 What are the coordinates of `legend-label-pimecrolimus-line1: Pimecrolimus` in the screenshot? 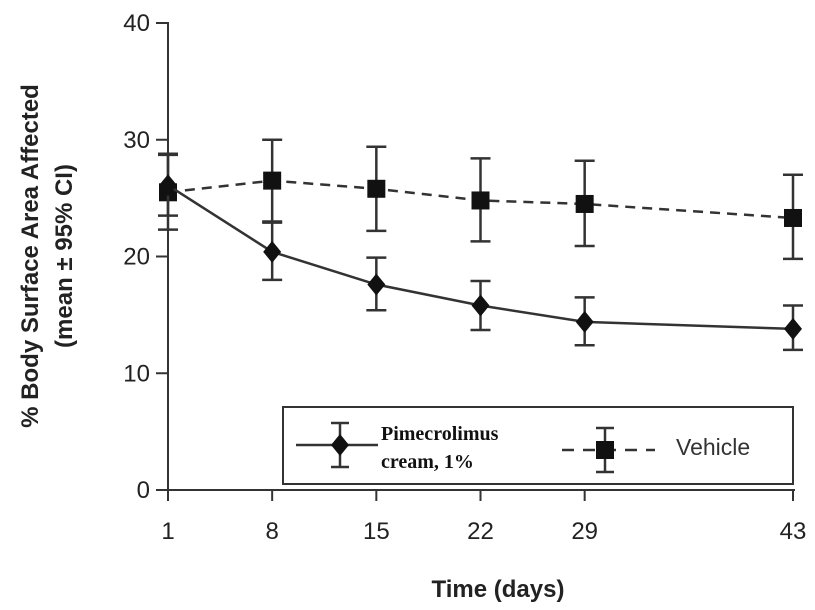 It's located at (440, 434).